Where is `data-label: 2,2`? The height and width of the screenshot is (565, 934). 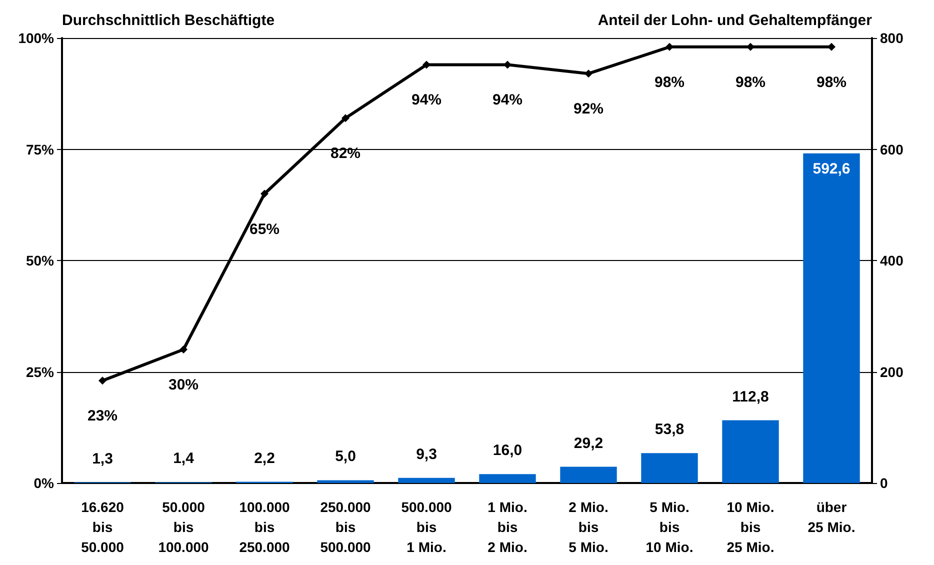 data-label: 2,2 is located at coordinates (264, 458).